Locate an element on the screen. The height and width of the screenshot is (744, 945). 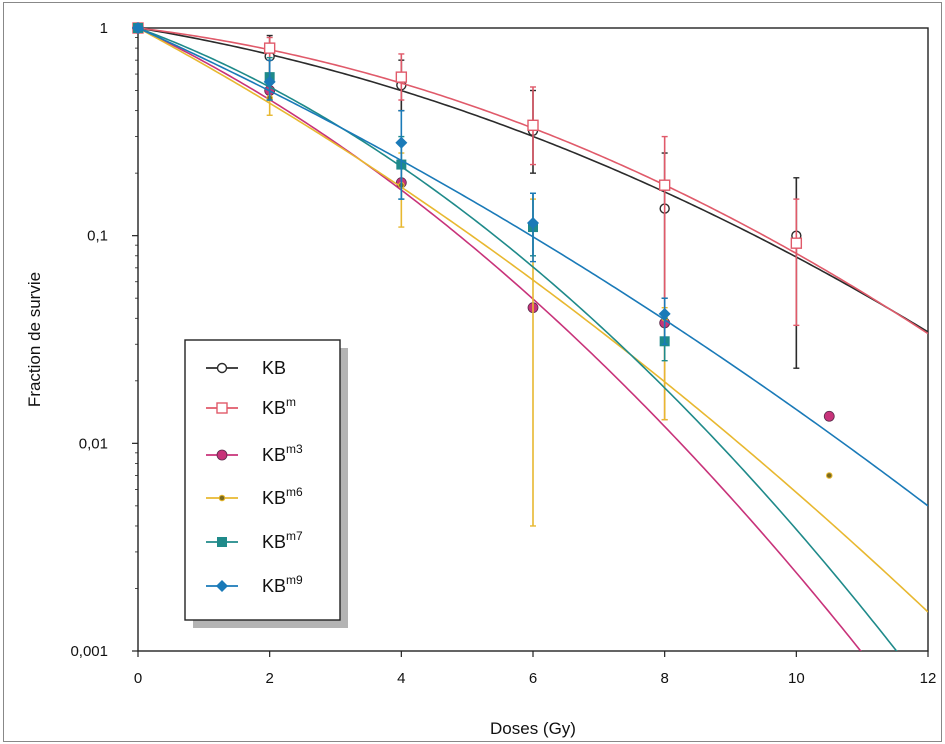
legend-label: KBm is located at coordinates (279, 406).